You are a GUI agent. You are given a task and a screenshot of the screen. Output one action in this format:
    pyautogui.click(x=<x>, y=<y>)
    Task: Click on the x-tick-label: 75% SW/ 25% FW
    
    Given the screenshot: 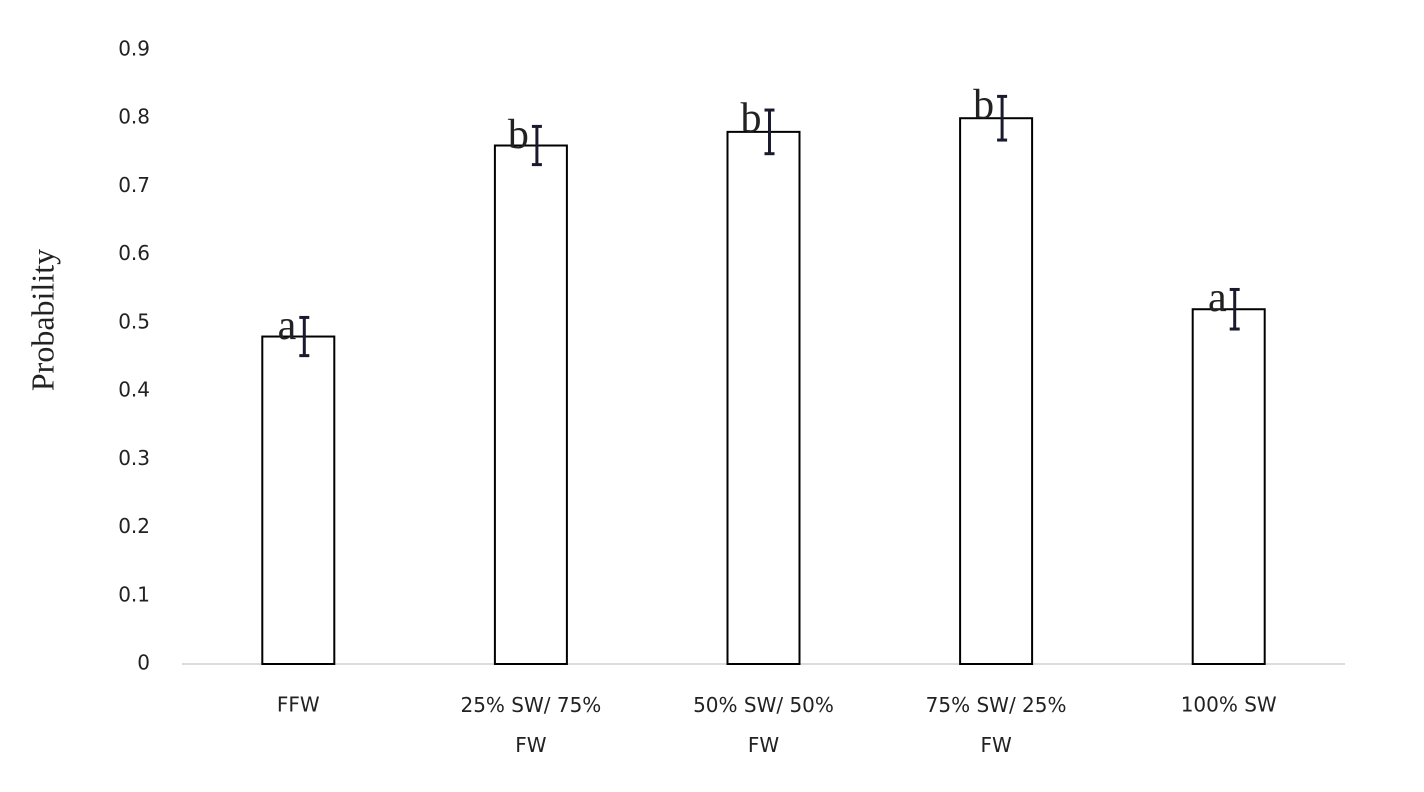 What is the action you would take?
    pyautogui.click(x=996, y=725)
    